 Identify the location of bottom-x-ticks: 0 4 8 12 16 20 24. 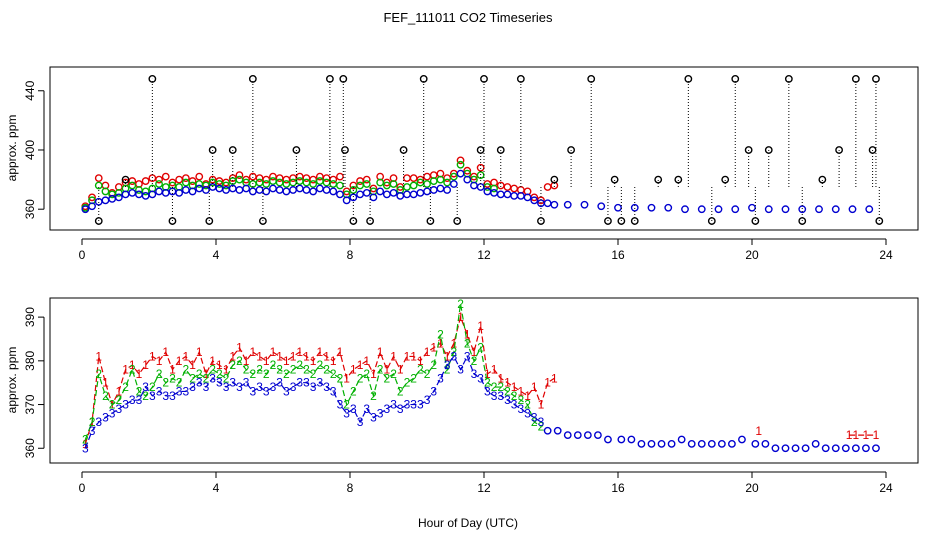
(486, 483).